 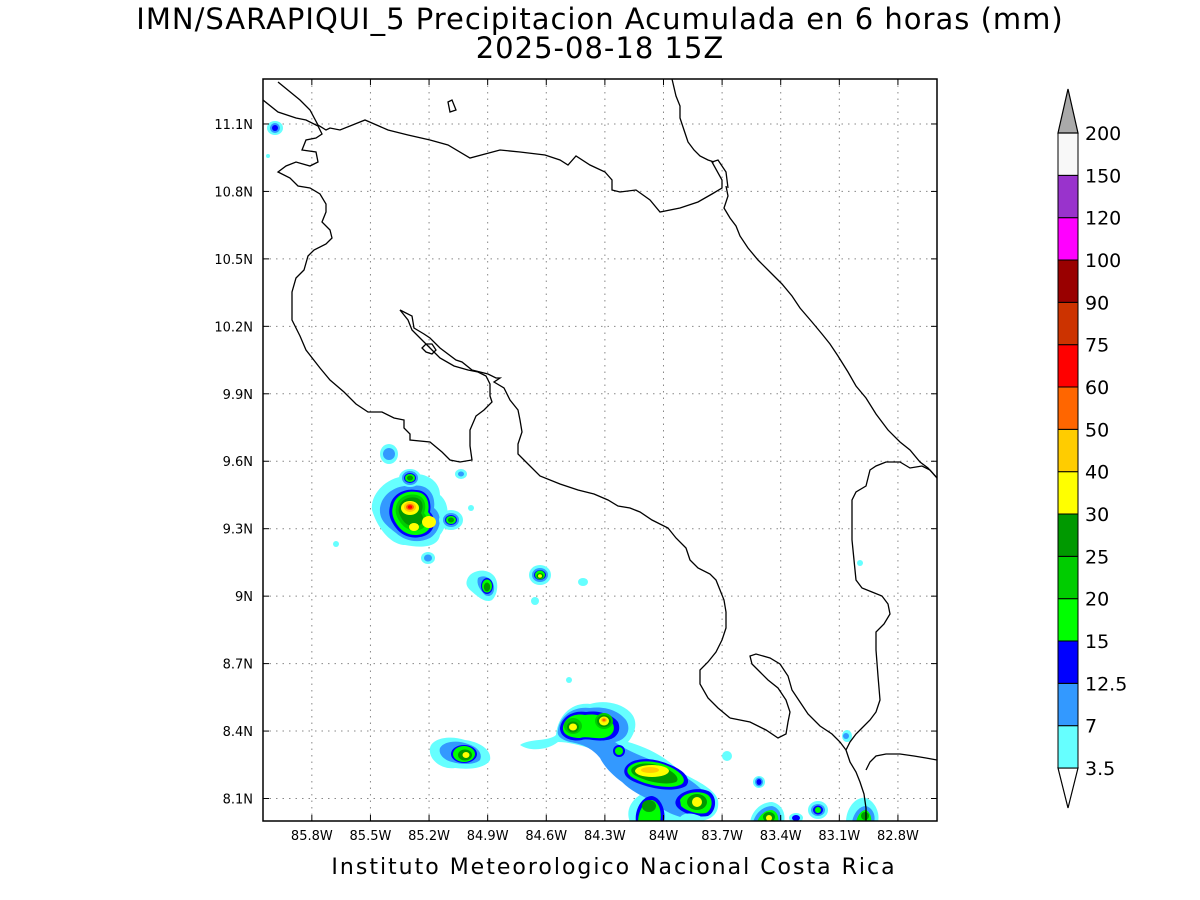 What do you see at coordinates (664, 836) in the screenshot?
I see `x-tick-label: 84W` at bounding box center [664, 836].